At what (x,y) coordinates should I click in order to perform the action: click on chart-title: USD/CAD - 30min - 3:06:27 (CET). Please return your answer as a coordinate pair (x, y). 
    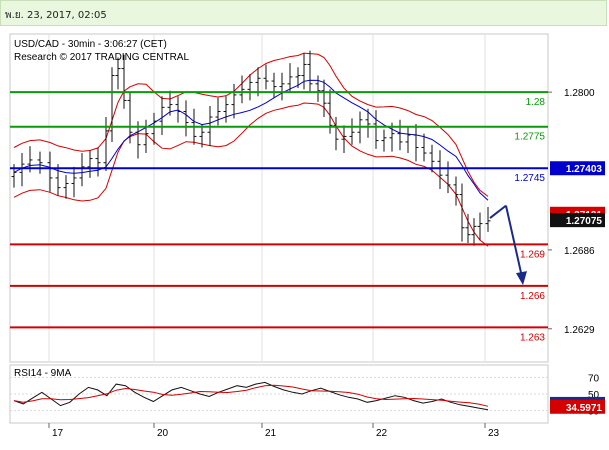
    Looking at the image, I should click on (90, 44).